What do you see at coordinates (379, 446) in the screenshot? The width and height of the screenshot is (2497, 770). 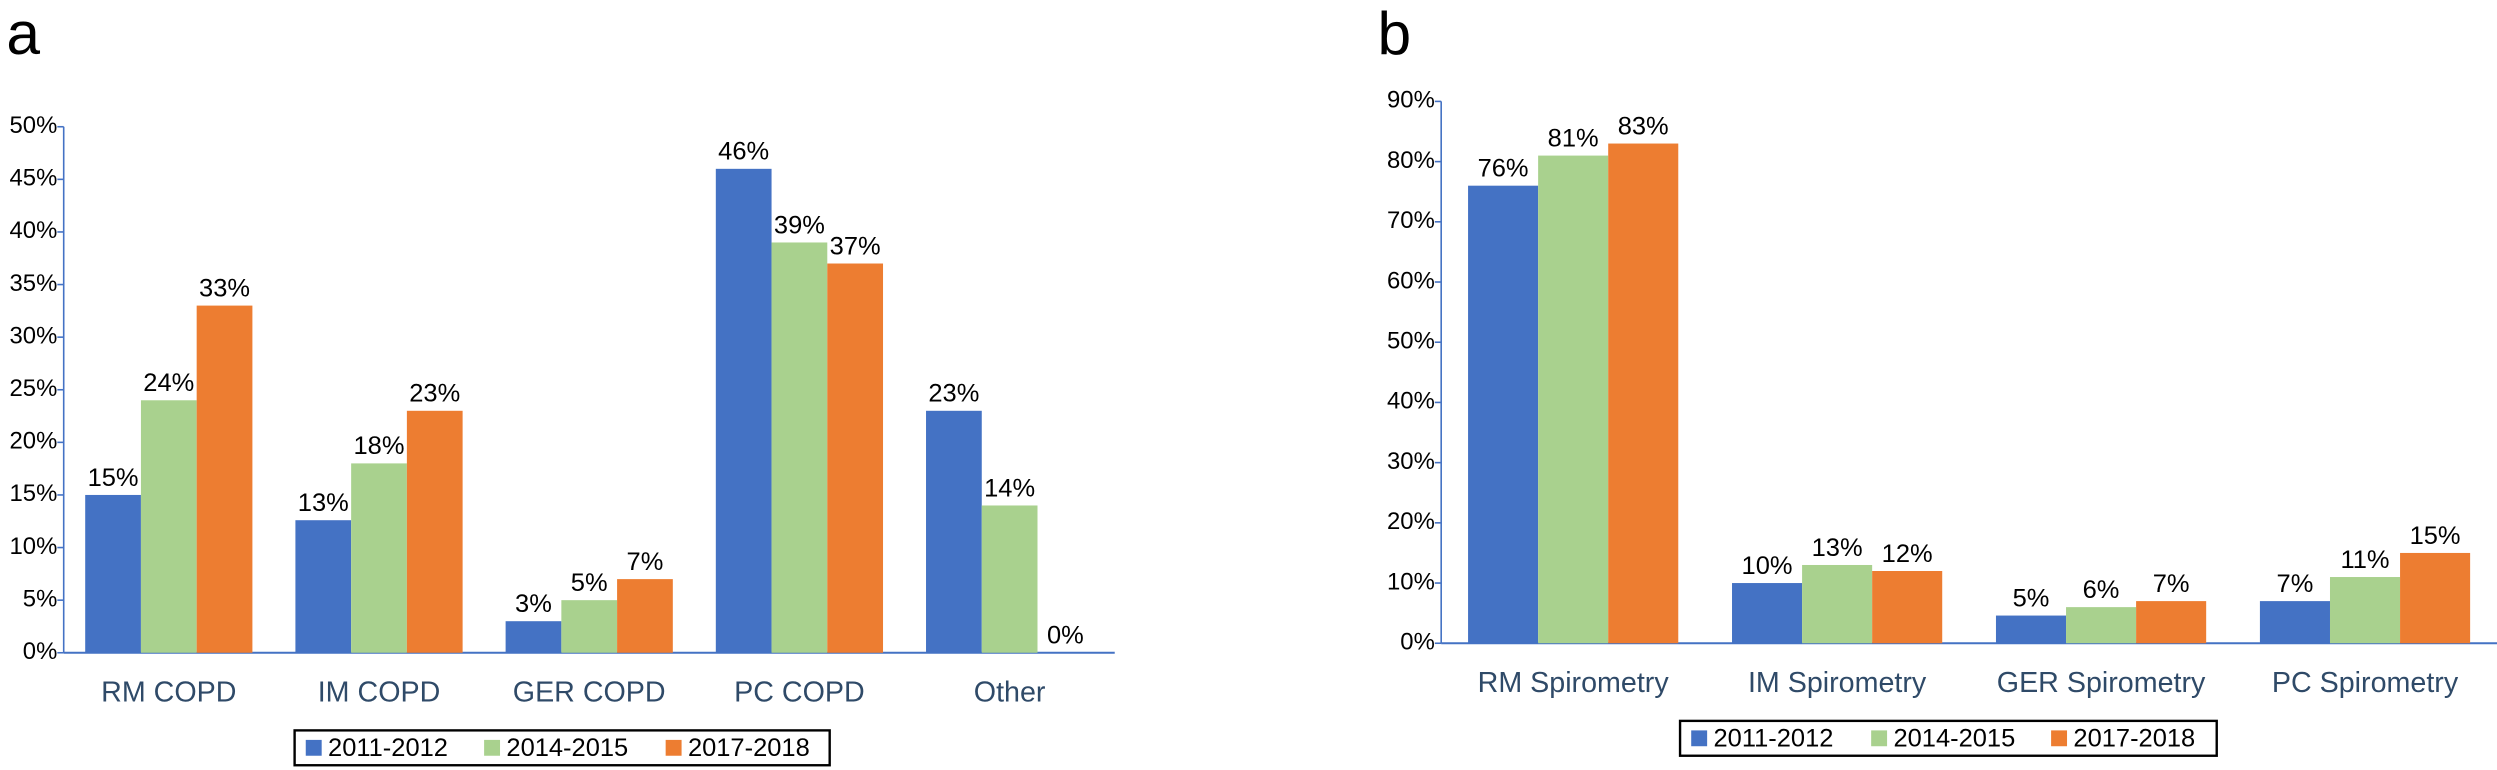 I see `value-label: 18%` at bounding box center [379, 446].